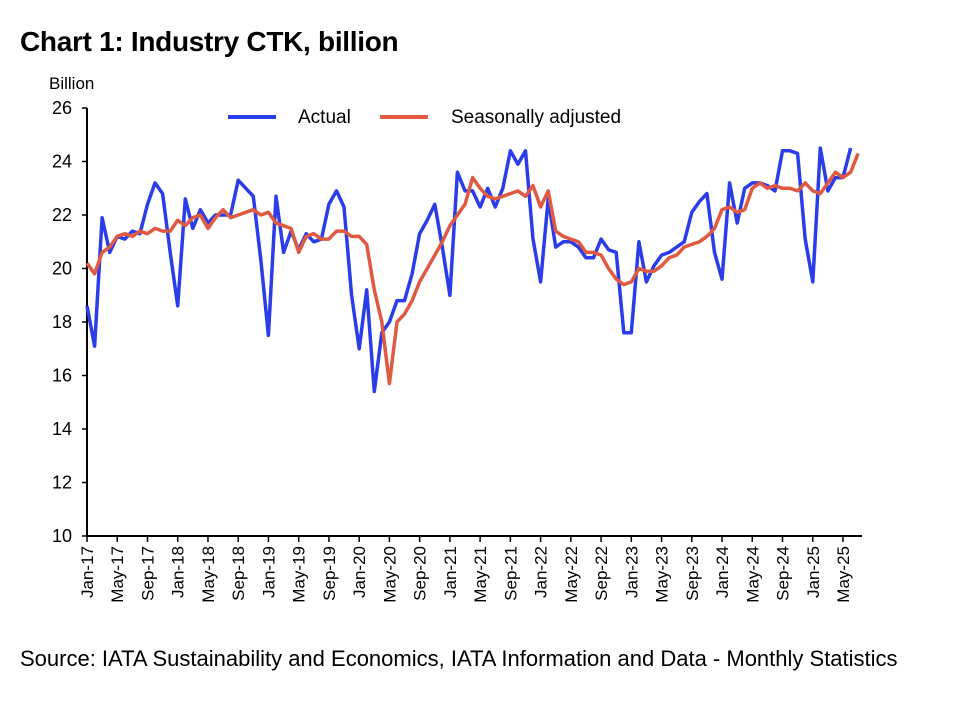 The height and width of the screenshot is (722, 958). What do you see at coordinates (147, 573) in the screenshot?
I see `x-tick-label: Sep-17` at bounding box center [147, 573].